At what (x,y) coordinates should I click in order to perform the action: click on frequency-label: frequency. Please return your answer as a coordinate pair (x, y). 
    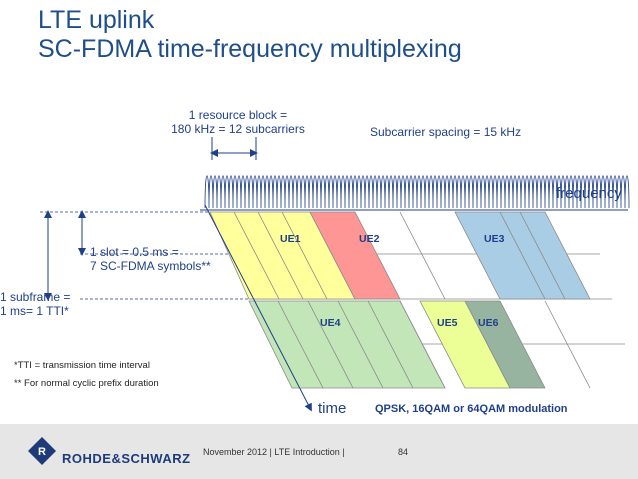
    Looking at the image, I should click on (589, 193).